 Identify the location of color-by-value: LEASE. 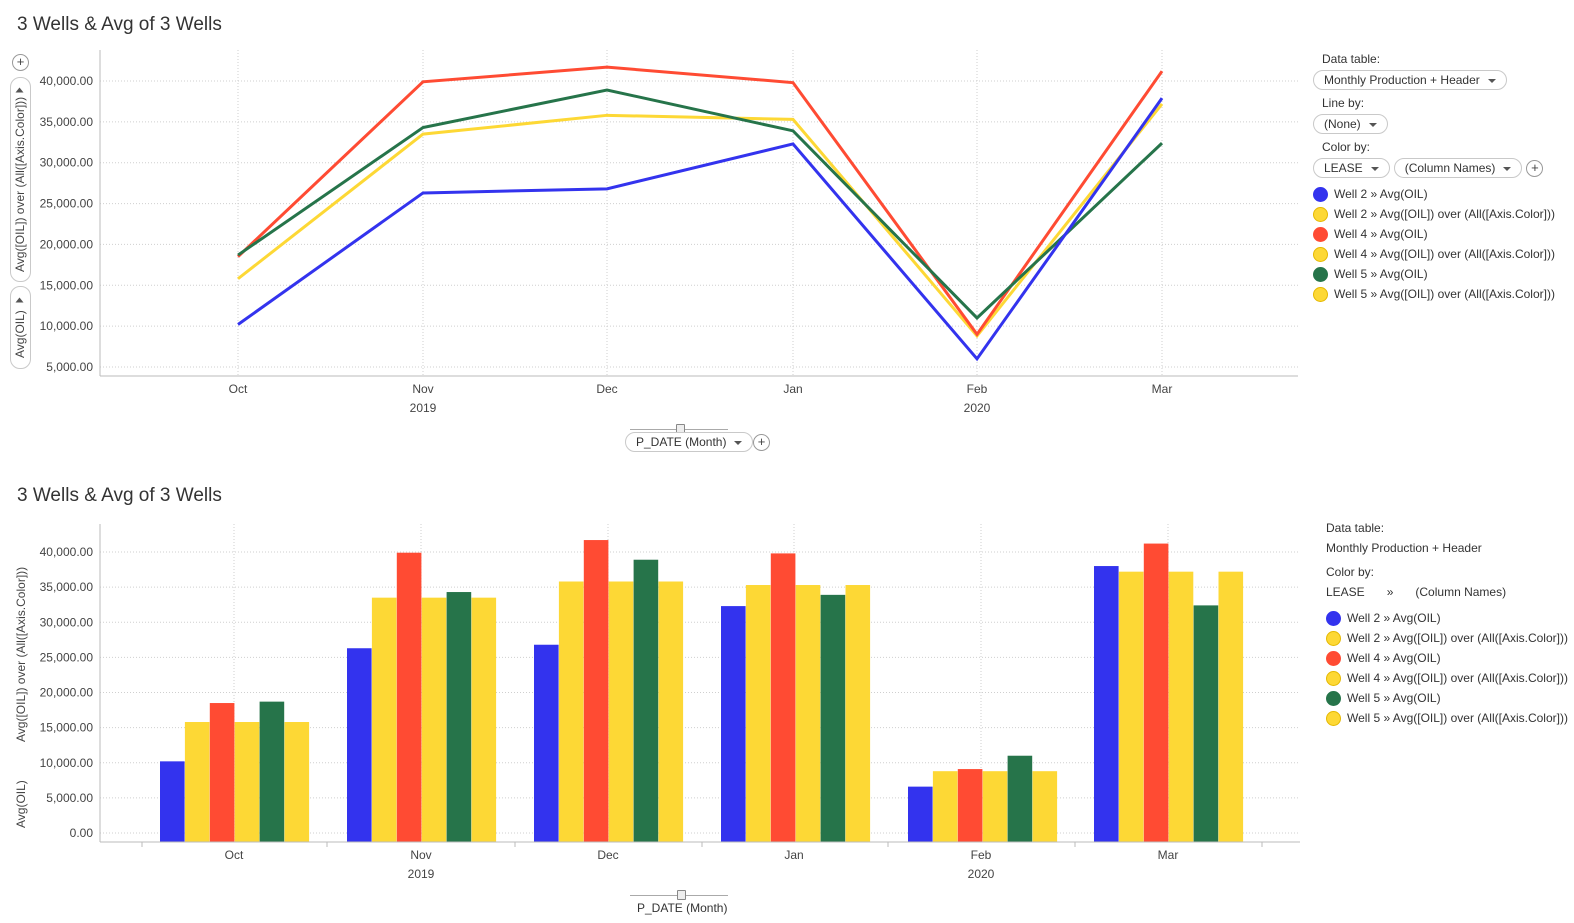
(1343, 168).